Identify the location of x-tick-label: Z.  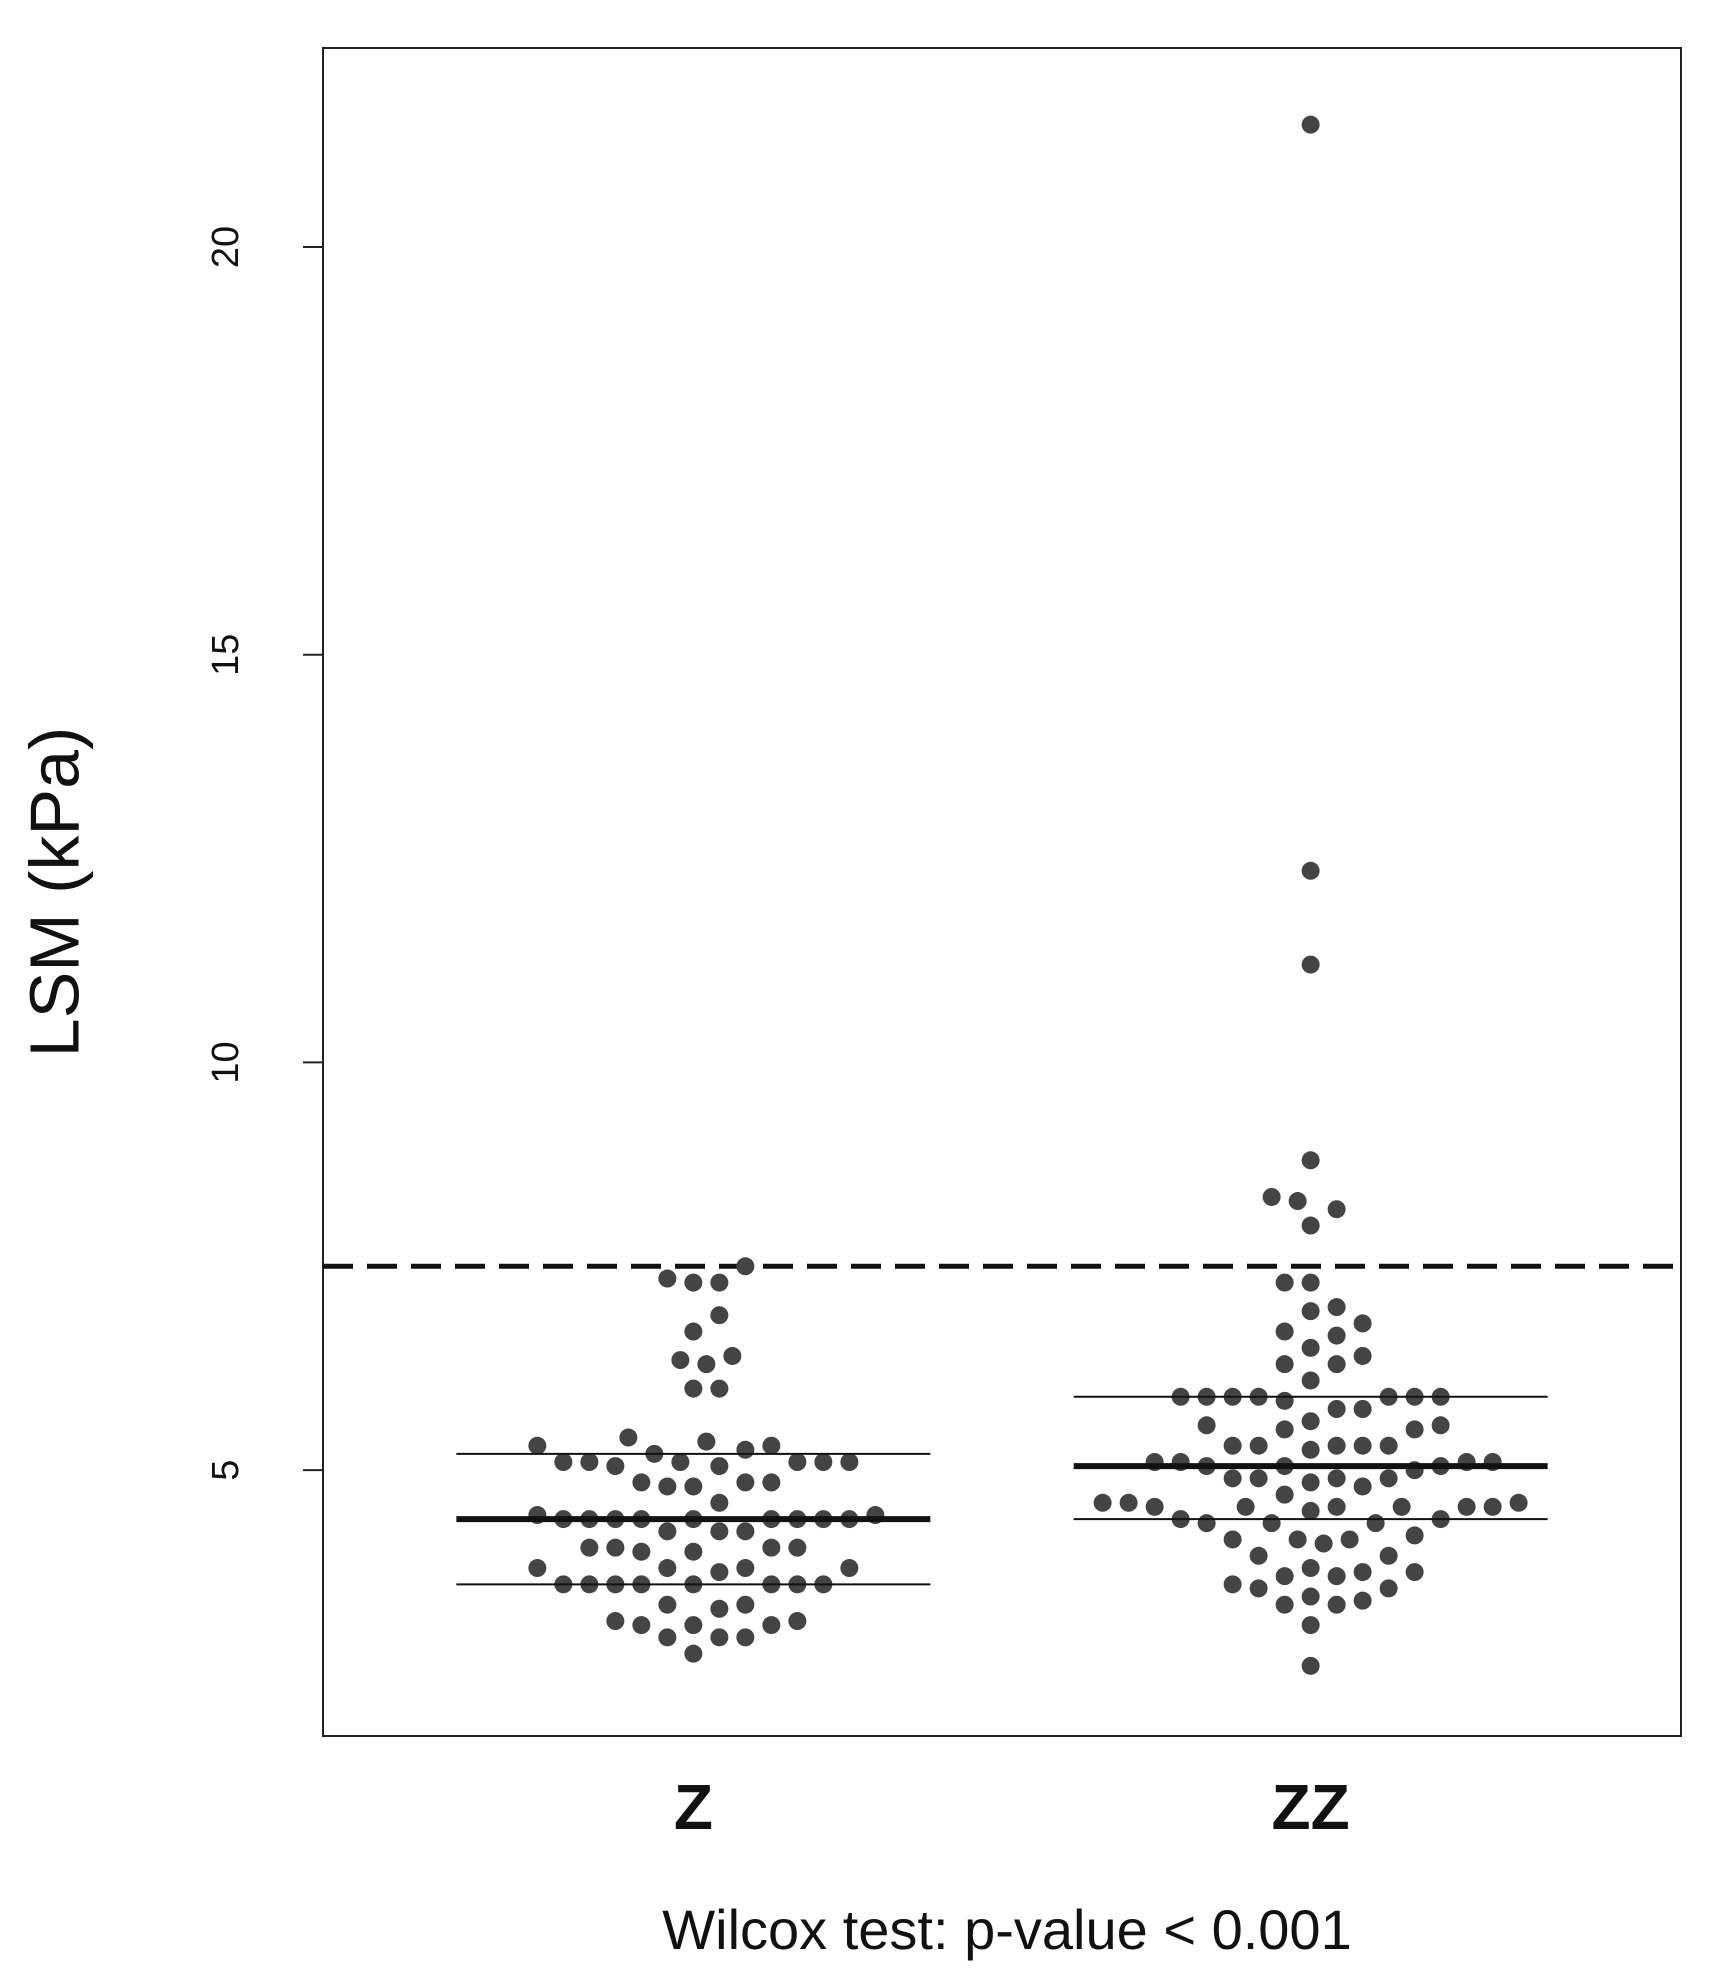
(693, 1807).